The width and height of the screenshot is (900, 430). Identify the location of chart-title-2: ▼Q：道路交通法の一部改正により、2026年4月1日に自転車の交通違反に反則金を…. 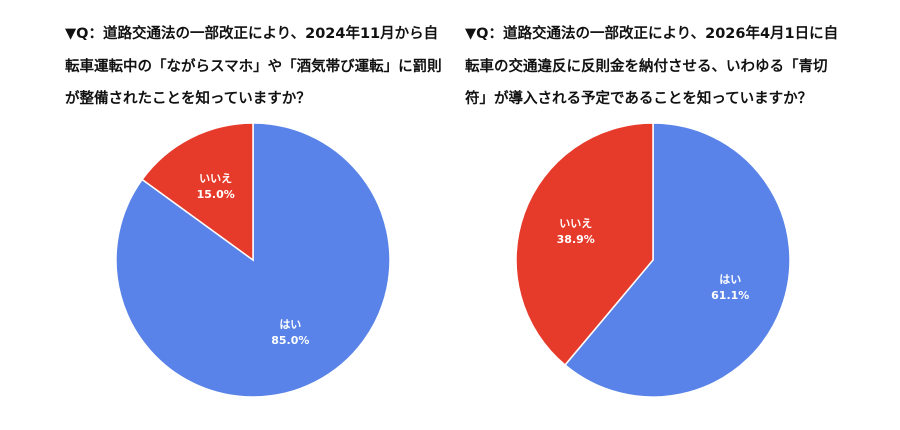
(652, 66).